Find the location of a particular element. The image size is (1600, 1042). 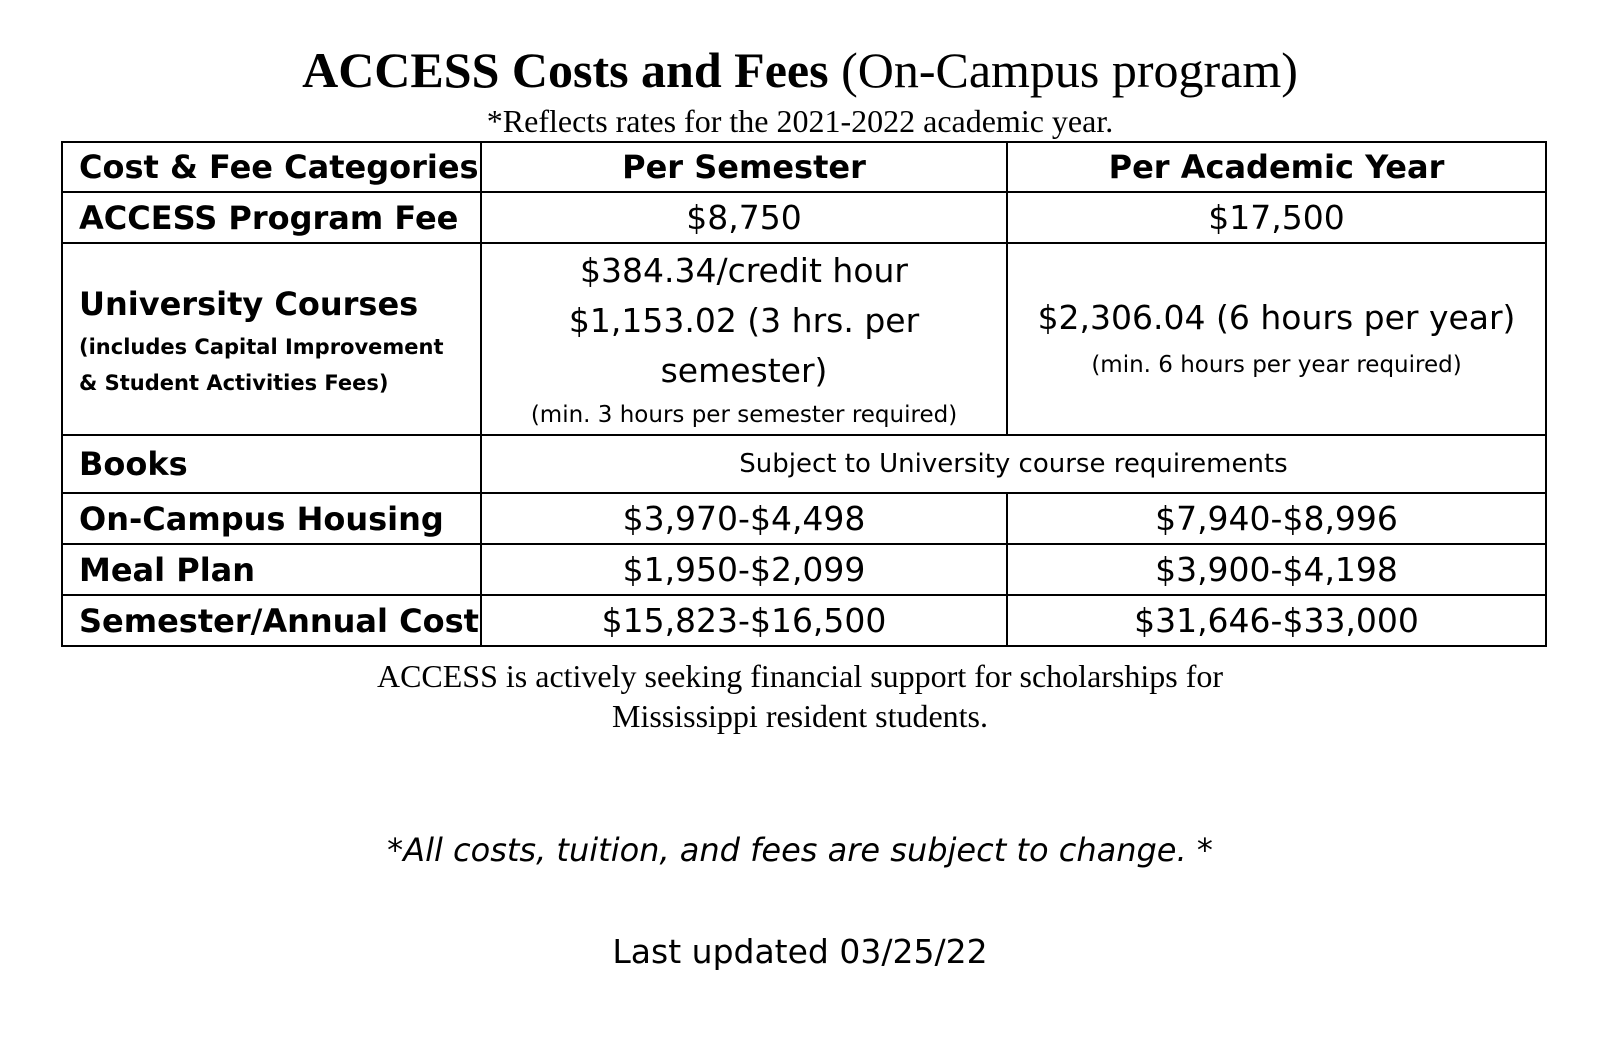

last-updated: Last updated 03/25/22 is located at coordinates (800, 951).